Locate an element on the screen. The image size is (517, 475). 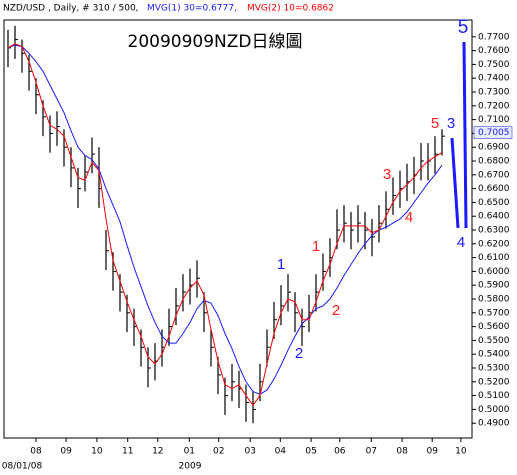
y-tick-label: 0.7400 is located at coordinates (494, 79).